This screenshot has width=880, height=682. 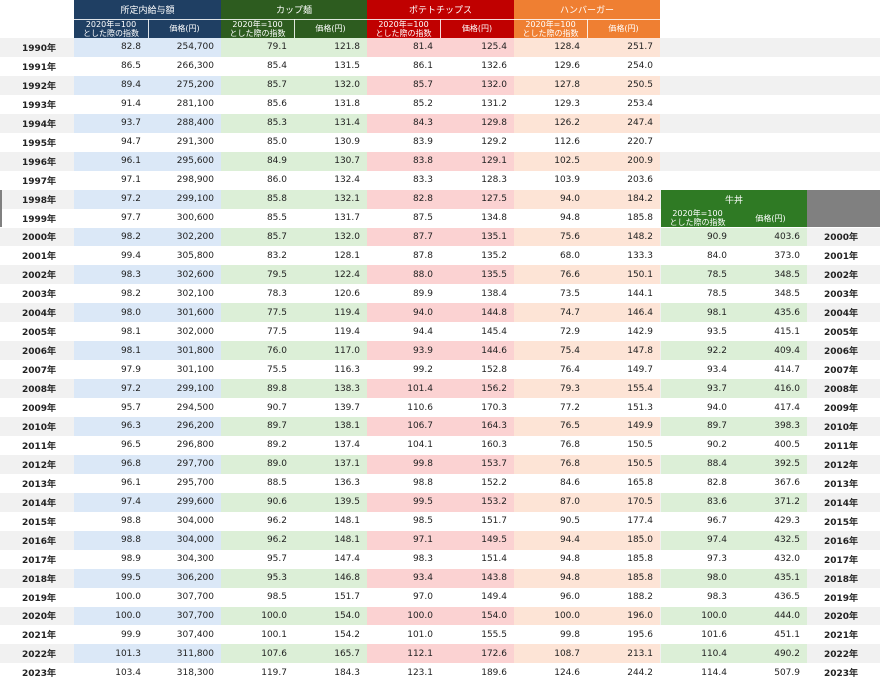 I want to click on salary-index-cell: 98.2, so click(x=130, y=293).